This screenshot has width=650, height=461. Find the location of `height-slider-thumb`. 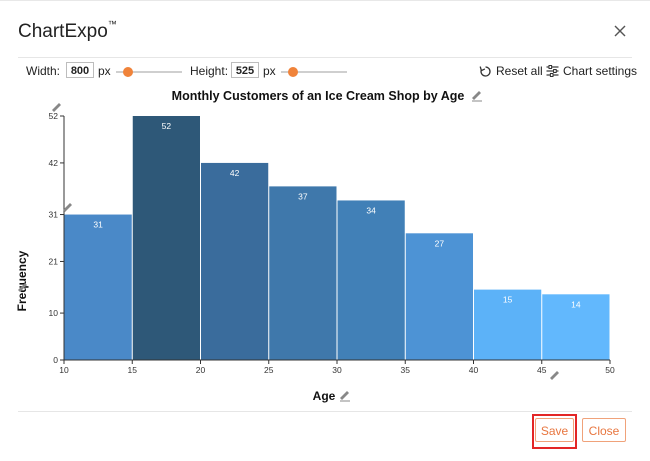

height-slider-thumb is located at coordinates (292, 72).